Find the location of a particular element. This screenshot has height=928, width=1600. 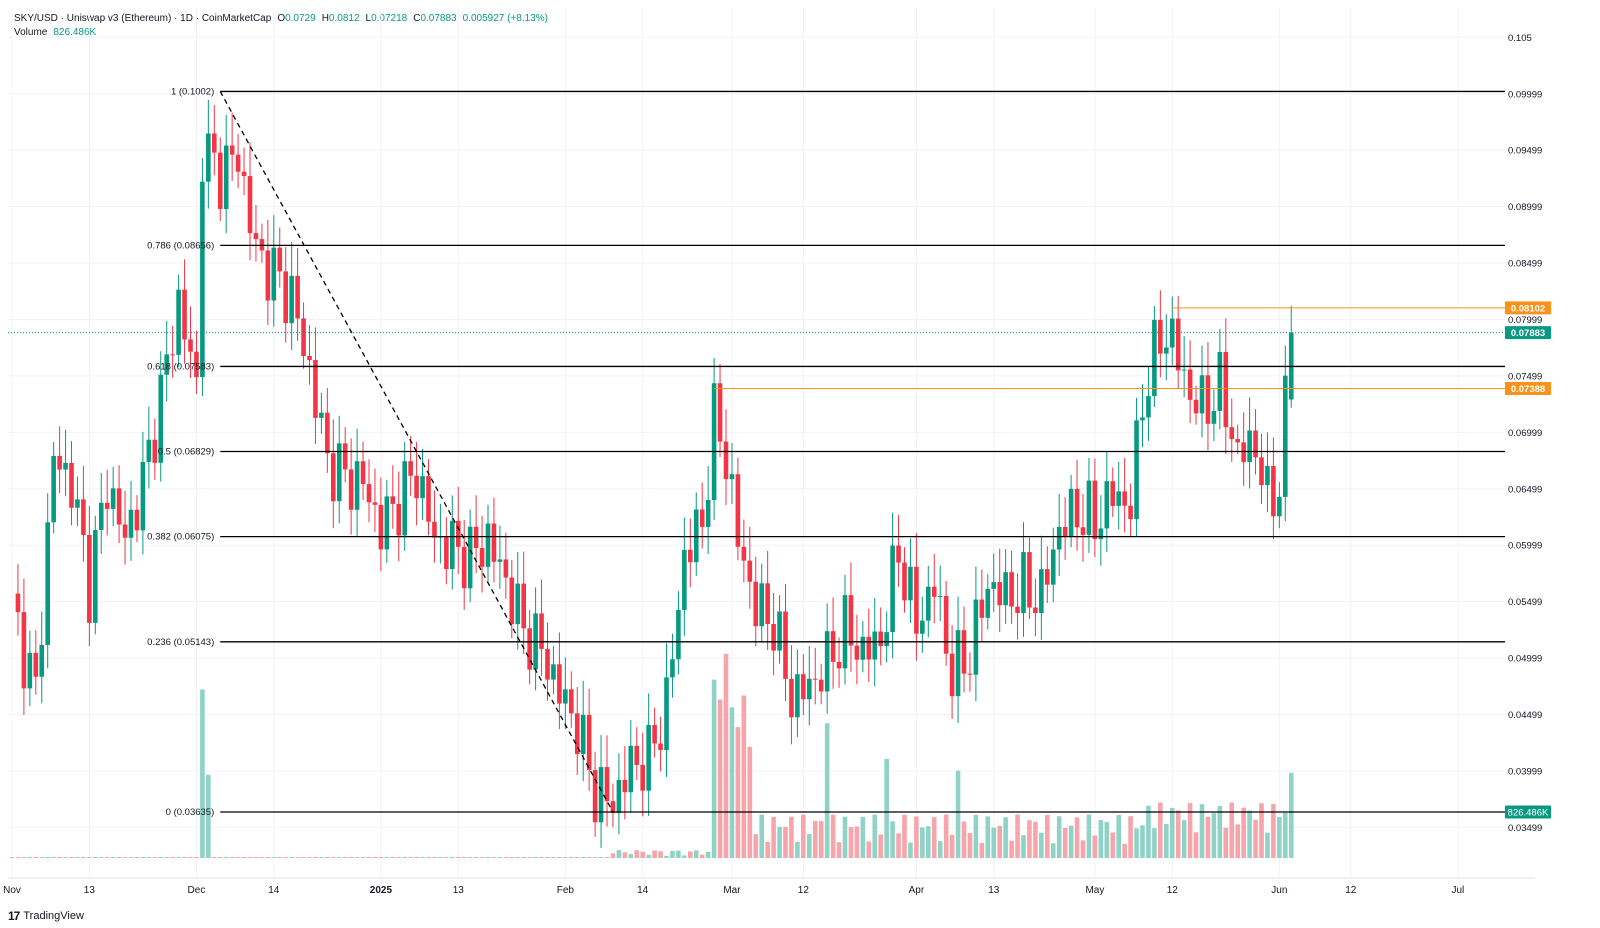

x-tick-label: Nov is located at coordinates (12, 890).